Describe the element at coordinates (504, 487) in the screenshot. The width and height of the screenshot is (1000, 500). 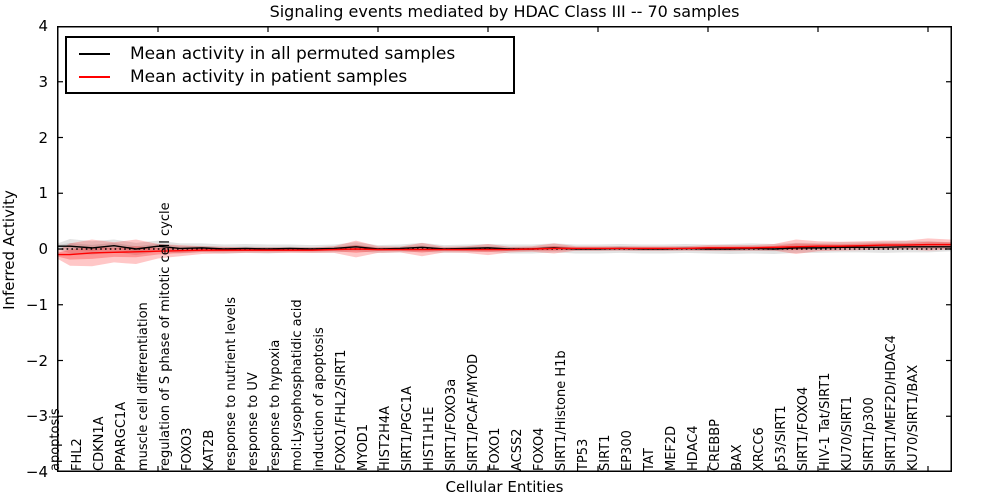
I see `x-axis-label: Cellular Entities` at that location.